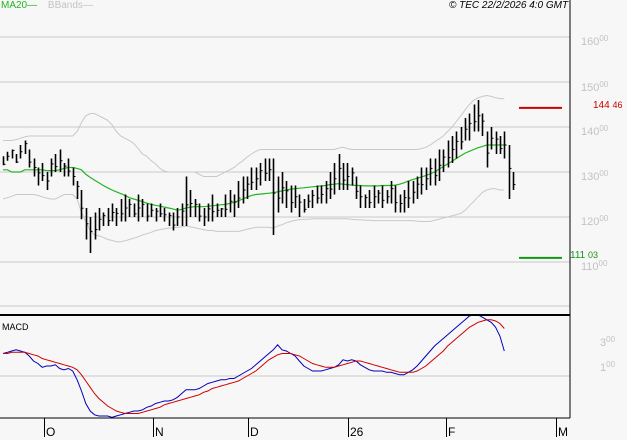 The width and height of the screenshot is (627, 440). Describe the element at coordinates (595, 87) in the screenshot. I see `y-axis-label: 15000` at that location.